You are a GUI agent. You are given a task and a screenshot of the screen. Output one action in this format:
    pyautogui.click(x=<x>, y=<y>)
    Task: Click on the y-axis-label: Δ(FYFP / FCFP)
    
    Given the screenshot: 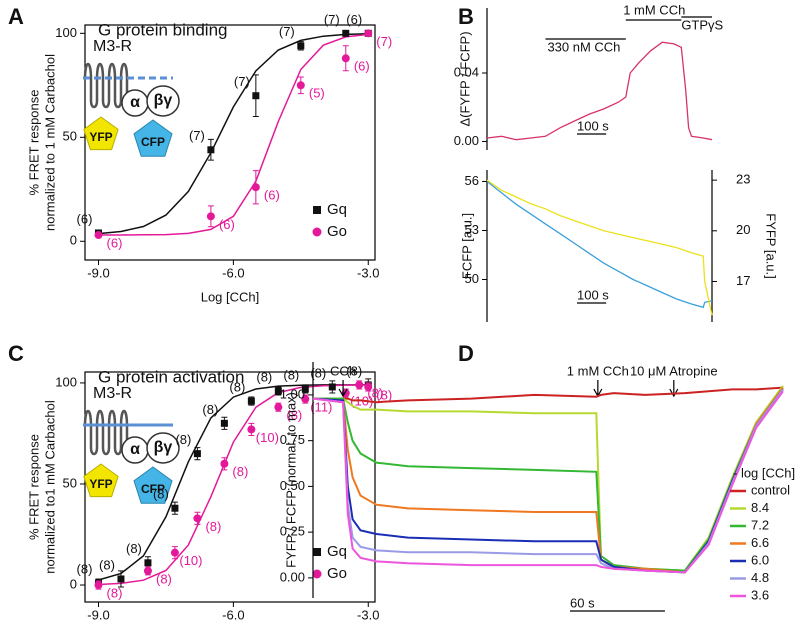 What is the action you would take?
    pyautogui.click(x=464, y=78)
    